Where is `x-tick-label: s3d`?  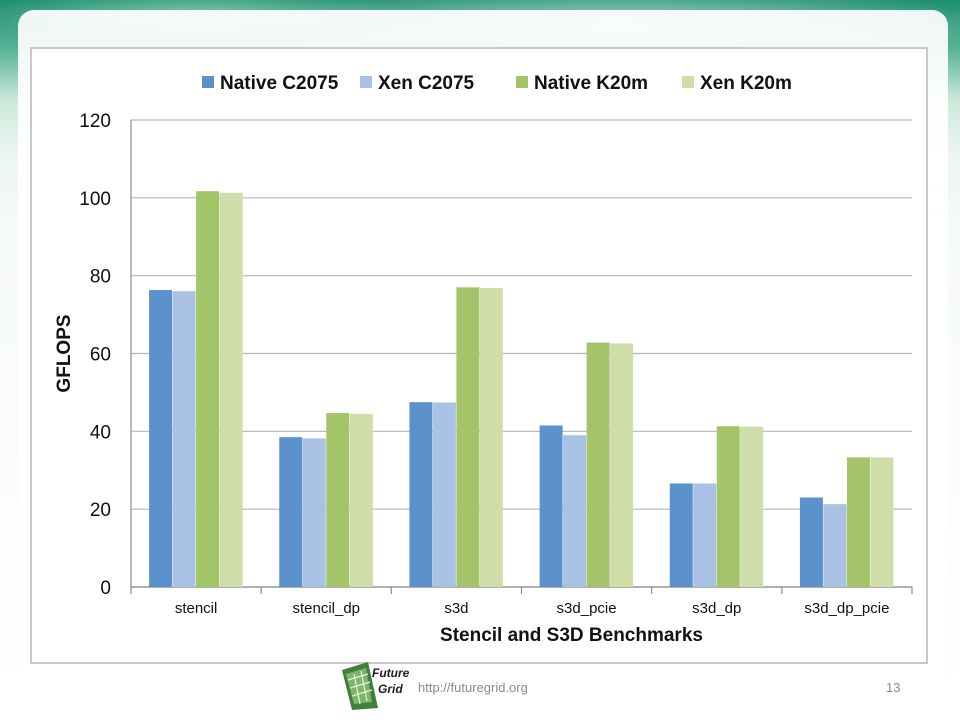
x-tick-label: s3d is located at coordinates (456, 608).